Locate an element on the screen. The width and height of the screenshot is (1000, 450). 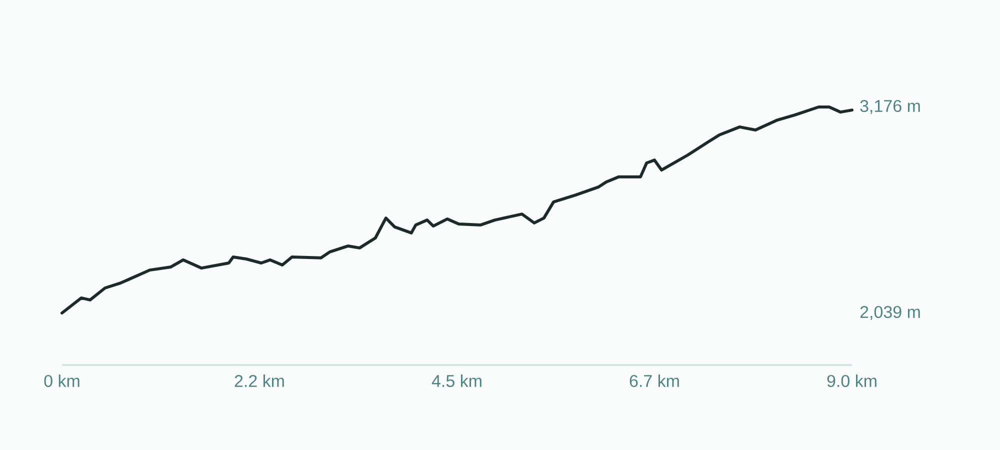
y-tick-label: 3,176 m is located at coordinates (890, 107).